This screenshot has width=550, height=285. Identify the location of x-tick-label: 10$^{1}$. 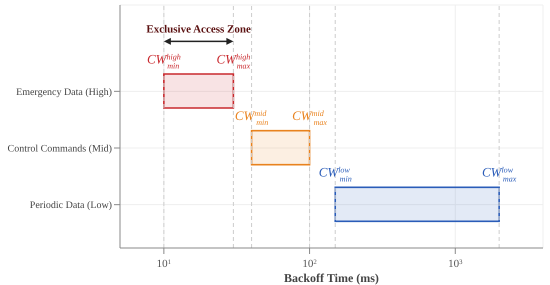
(164, 264).